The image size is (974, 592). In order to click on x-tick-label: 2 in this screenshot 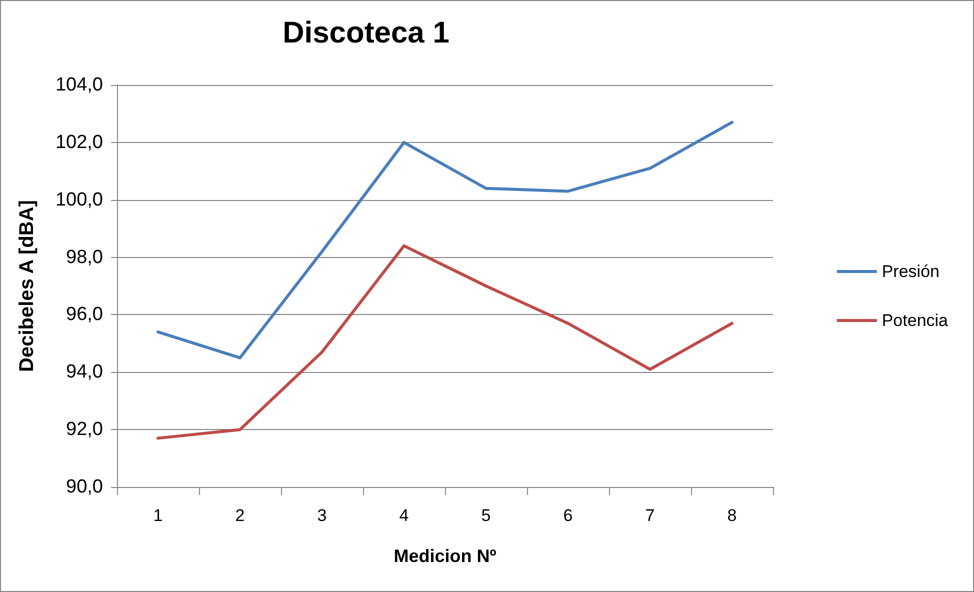, I will do `click(240, 515)`.